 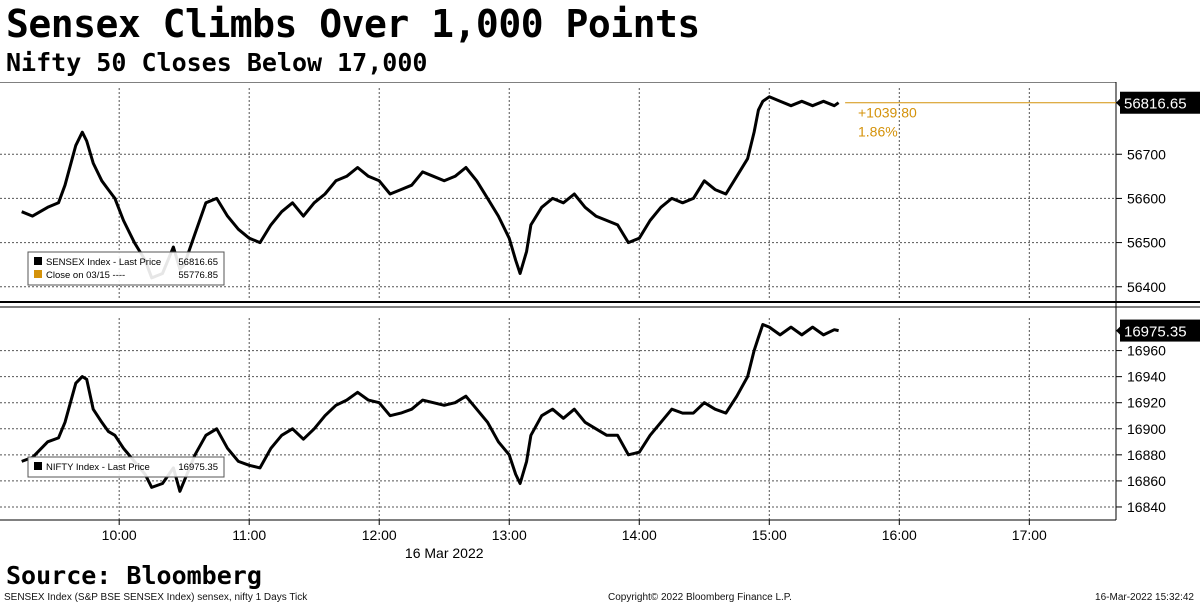 What do you see at coordinates (639, 535) in the screenshot?
I see `x-tick-label: 14:00` at bounding box center [639, 535].